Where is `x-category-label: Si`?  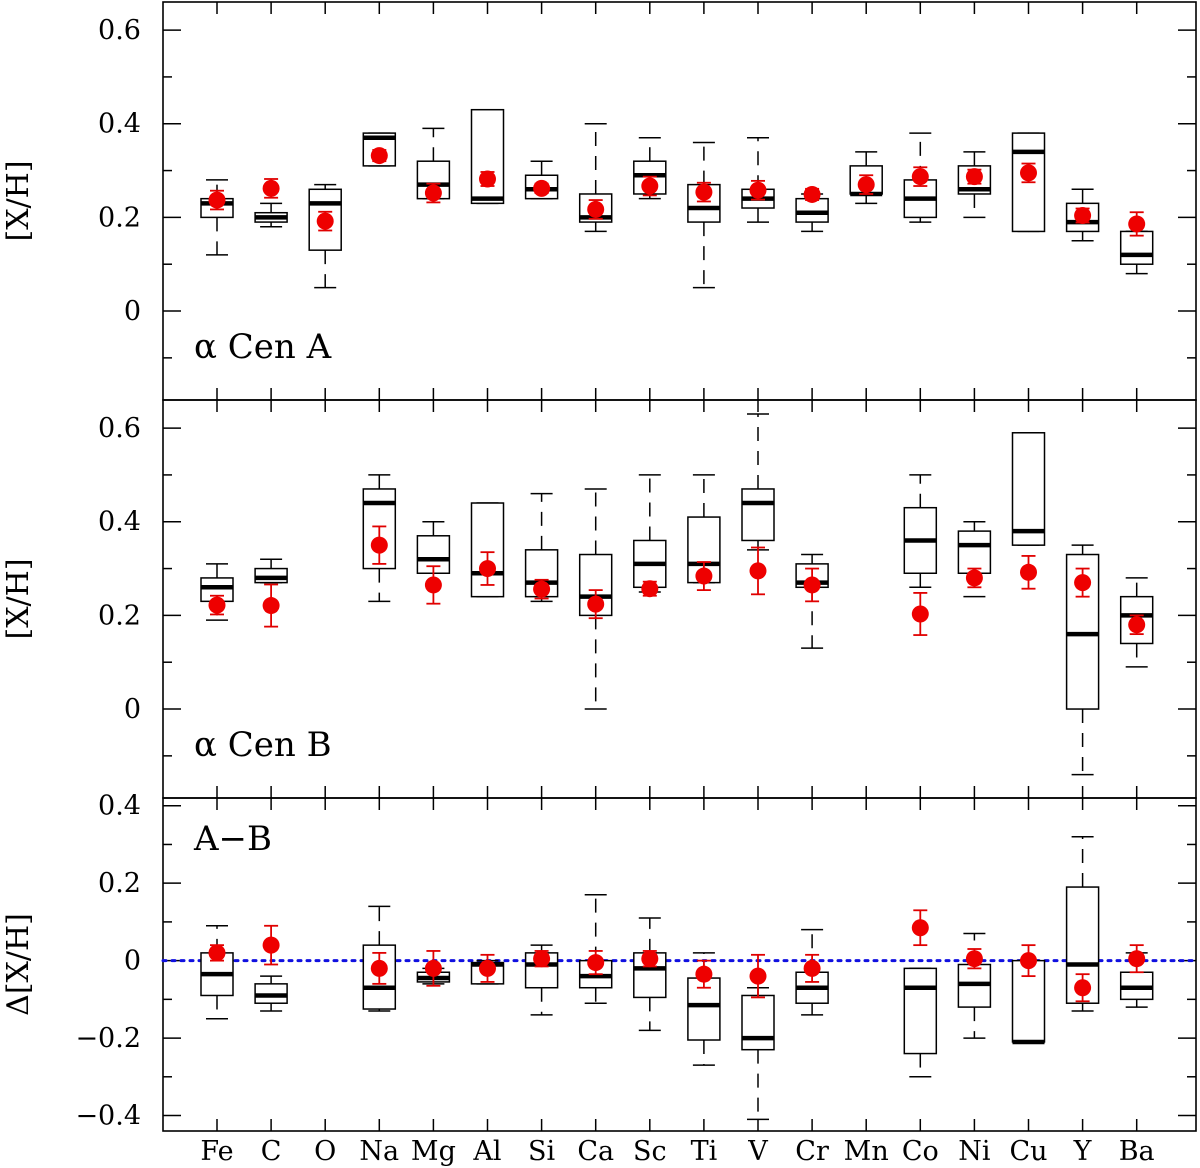
x-category-label: Si is located at coordinates (541, 1151).